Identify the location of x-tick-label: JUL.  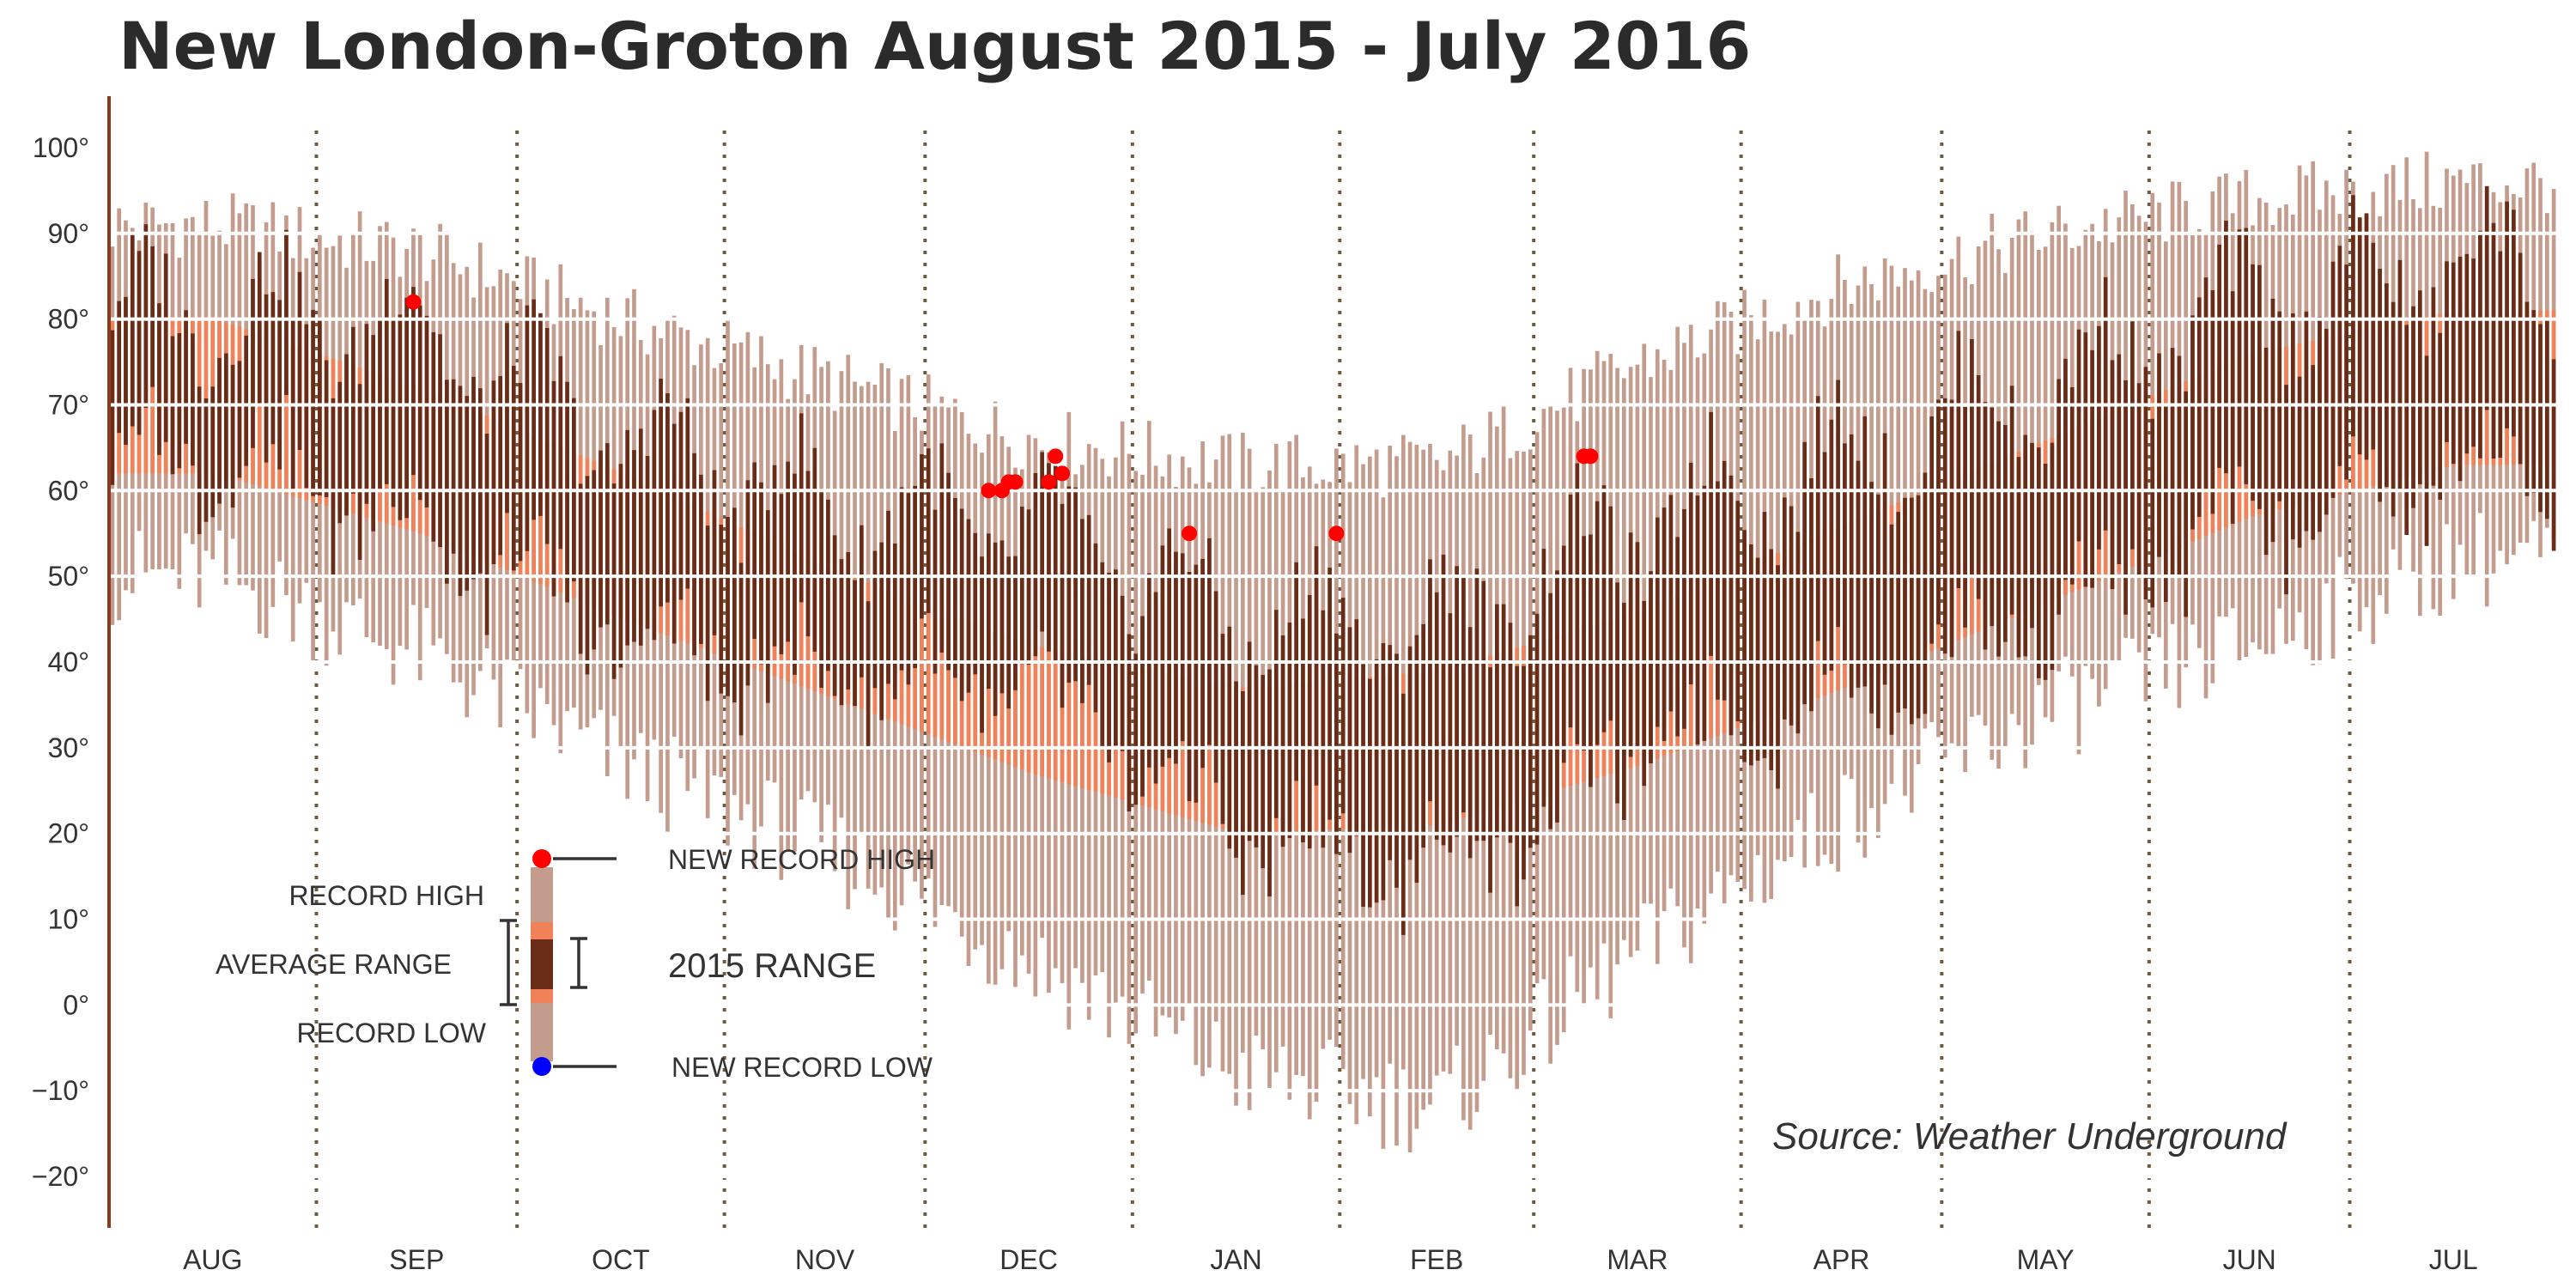
(2453, 1259).